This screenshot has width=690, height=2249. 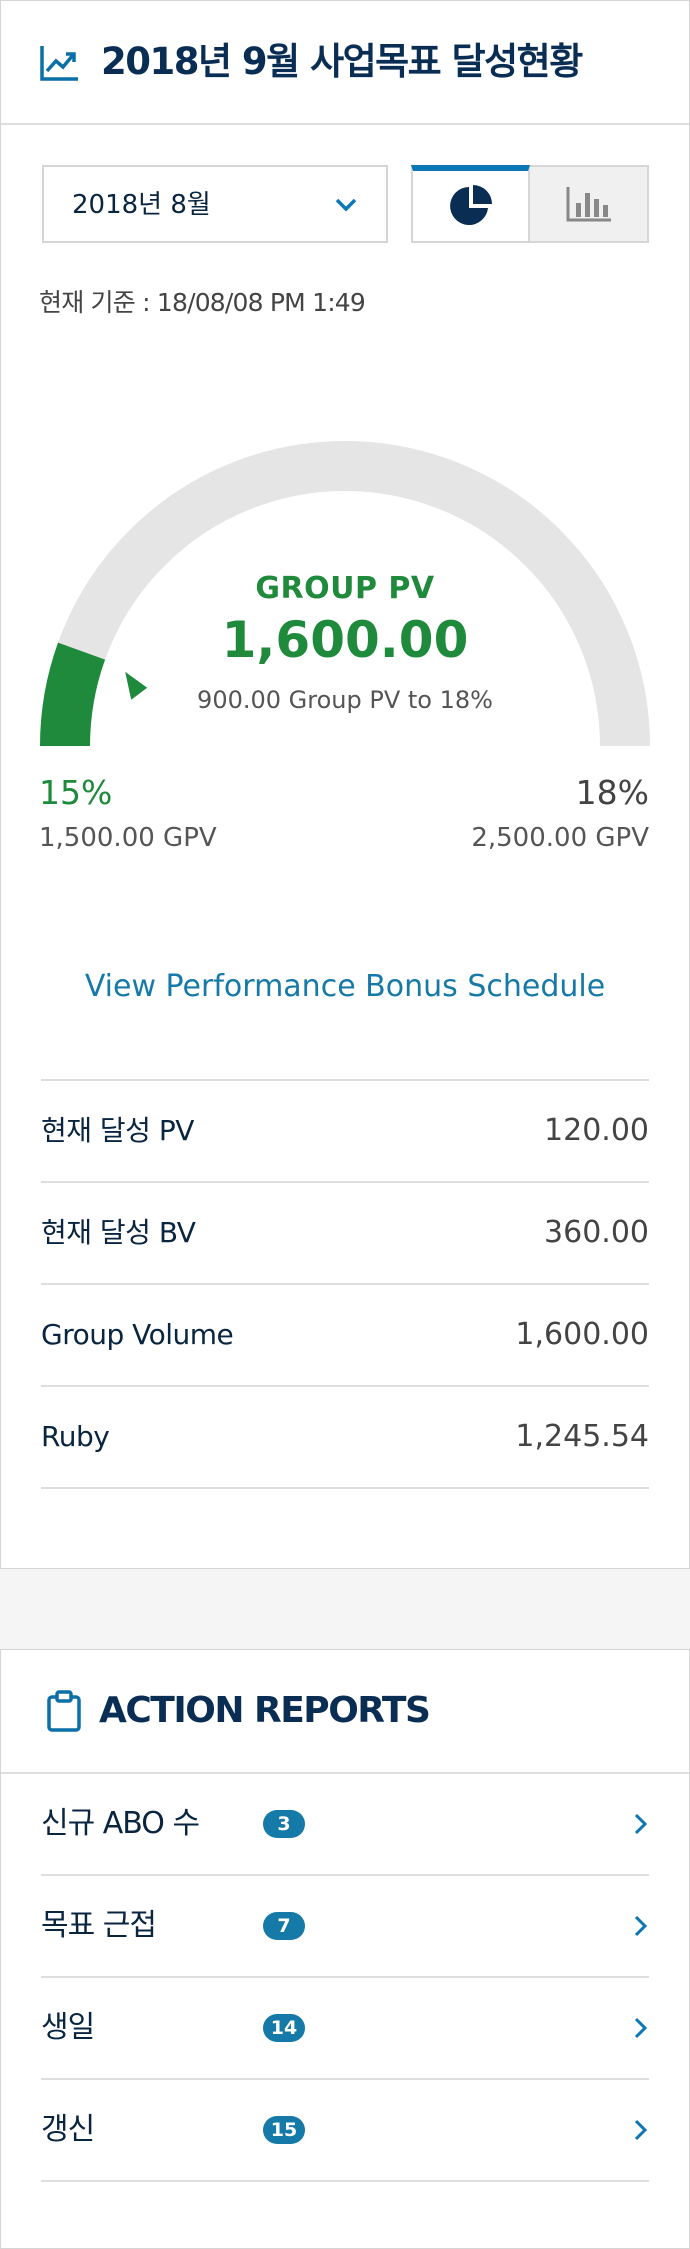 What do you see at coordinates (596, 1232) in the screenshot?
I see `stat-value: 360.00` at bounding box center [596, 1232].